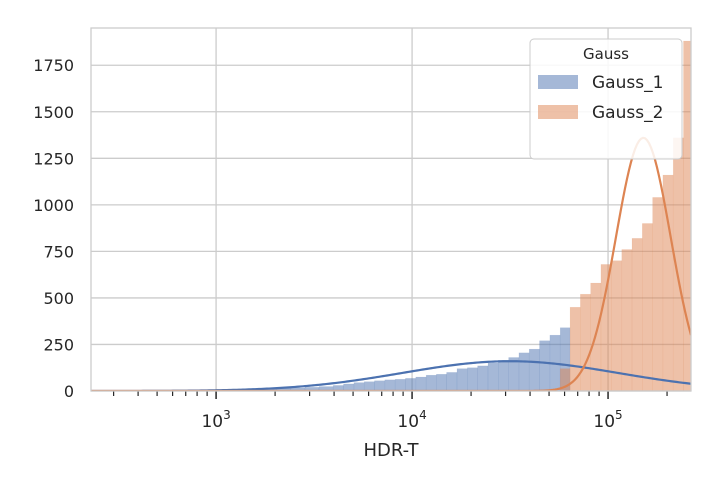 The height and width of the screenshot is (484, 720). I want to click on y-tick-label: 1000, so click(53, 205).